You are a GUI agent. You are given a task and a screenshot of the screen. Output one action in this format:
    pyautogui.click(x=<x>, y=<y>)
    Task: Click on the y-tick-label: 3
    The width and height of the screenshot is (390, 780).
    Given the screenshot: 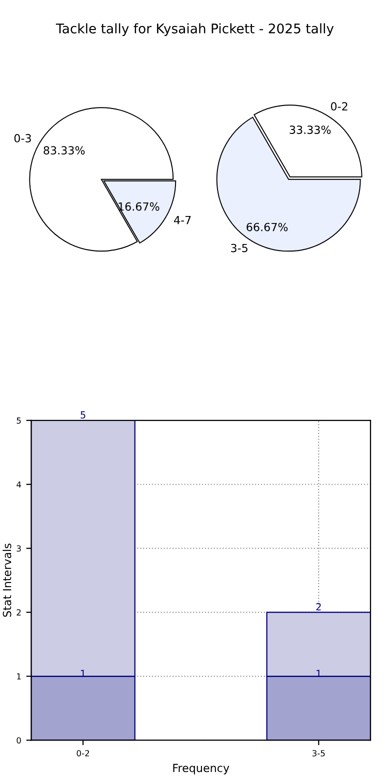 What is the action you would take?
    pyautogui.click(x=18, y=548)
    